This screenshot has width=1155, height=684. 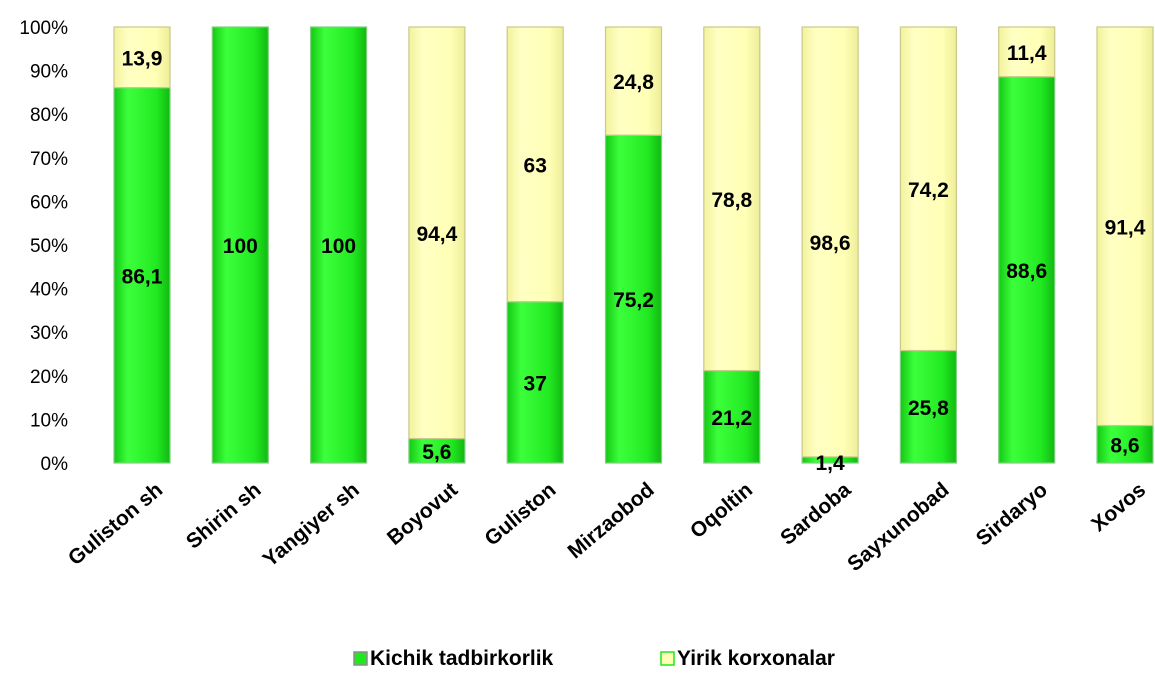 What do you see at coordinates (55, 464) in the screenshot?
I see `y-tick-label: 0%` at bounding box center [55, 464].